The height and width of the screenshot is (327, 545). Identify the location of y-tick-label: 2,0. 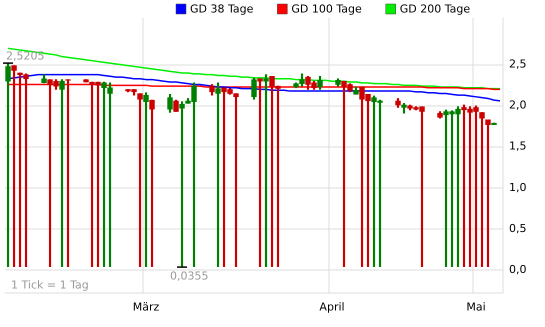
(517, 105).